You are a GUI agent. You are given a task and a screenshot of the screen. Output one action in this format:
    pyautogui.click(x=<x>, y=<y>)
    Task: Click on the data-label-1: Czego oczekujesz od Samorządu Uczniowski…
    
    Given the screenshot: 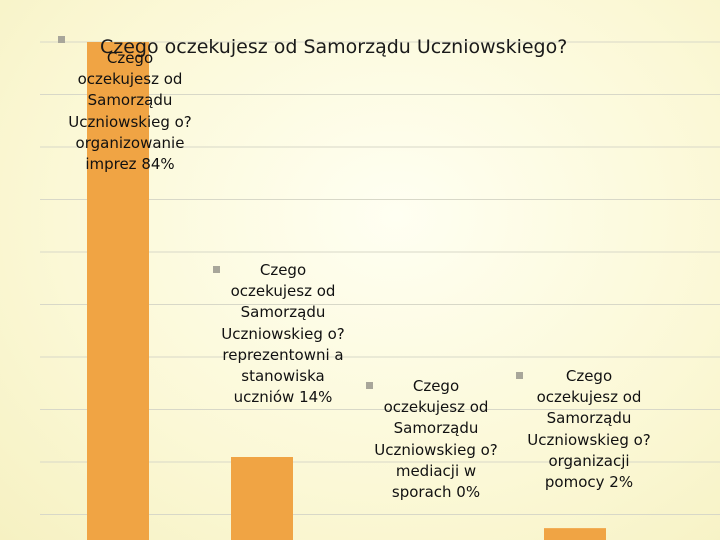 What is the action you would take?
    pyautogui.click(x=130, y=111)
    